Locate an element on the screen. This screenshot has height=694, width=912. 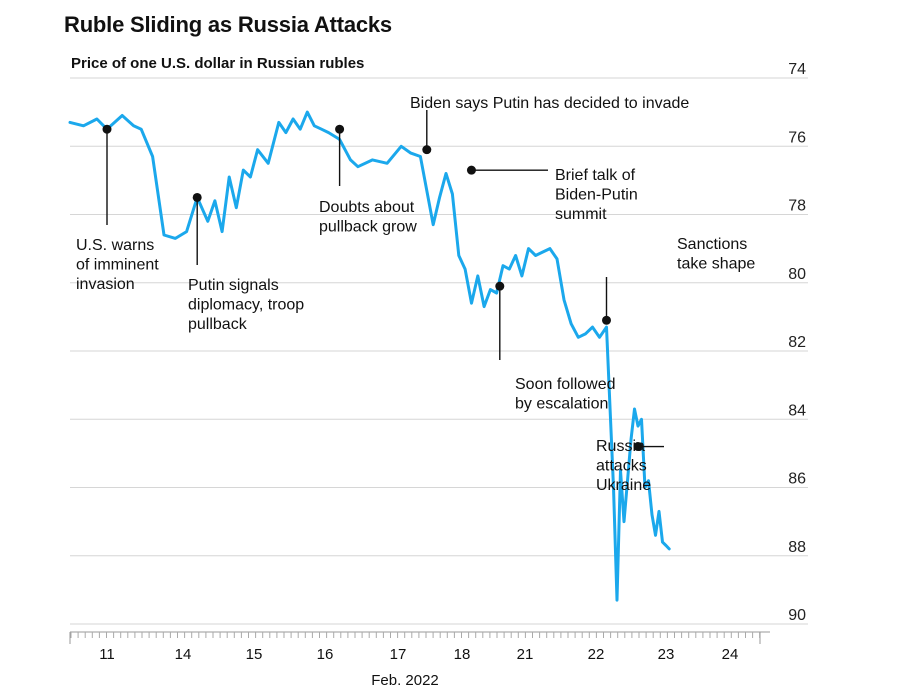
annotation-text: invasion is located at coordinates (105, 284).